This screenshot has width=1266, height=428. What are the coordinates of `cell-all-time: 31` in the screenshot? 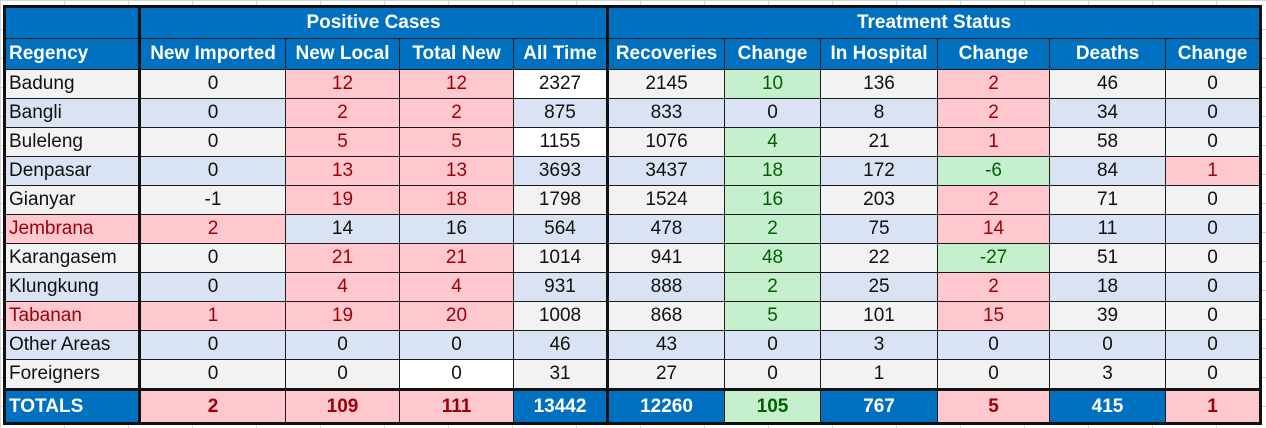 It's located at (560, 374).